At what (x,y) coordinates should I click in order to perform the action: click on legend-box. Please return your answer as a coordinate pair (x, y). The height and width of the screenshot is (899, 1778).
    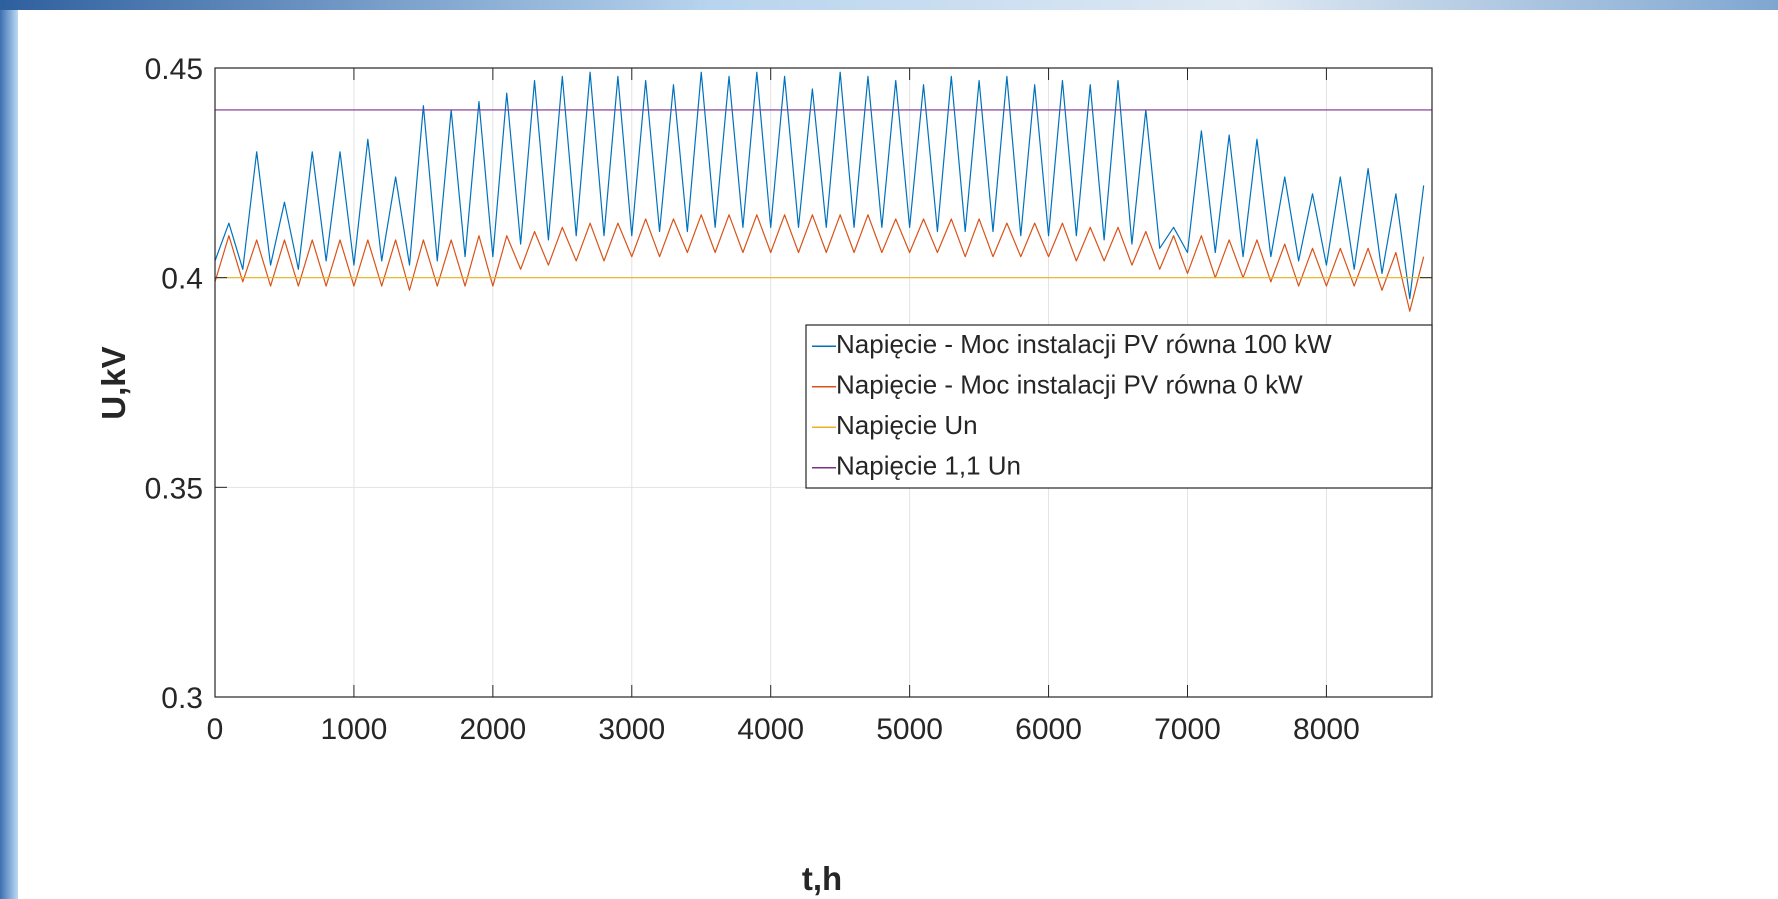
    Looking at the image, I should click on (1119, 406).